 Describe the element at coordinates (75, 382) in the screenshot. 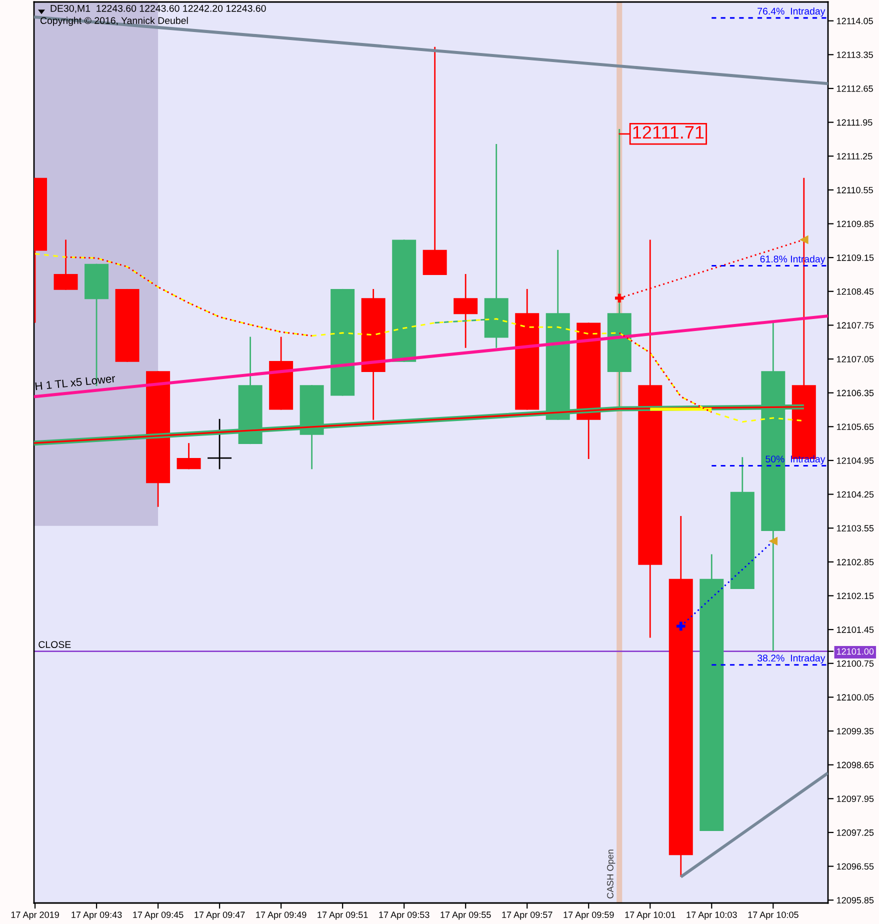

I see `text: H 1 TL x5 Lower` at that location.